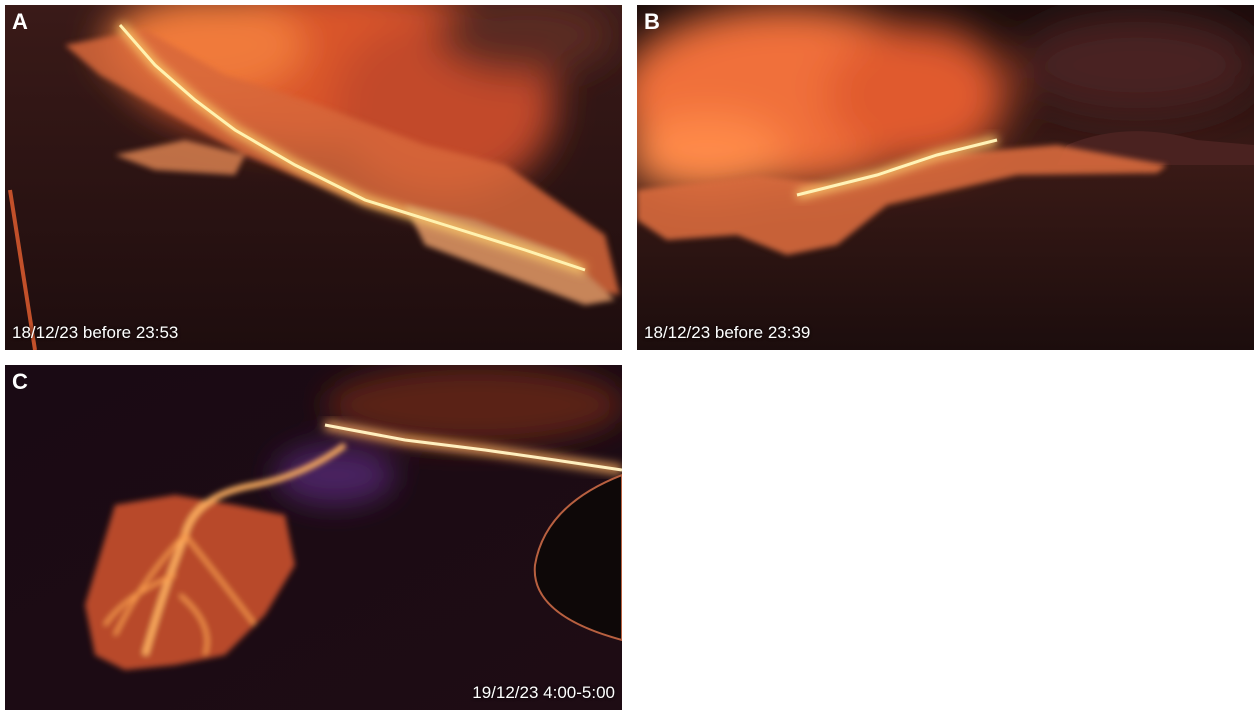 Image resolution: width=1256 pixels, height=711 pixels. What do you see at coordinates (95, 332) in the screenshot?
I see `panel-caption: 18/12/23 before 23:53` at bounding box center [95, 332].